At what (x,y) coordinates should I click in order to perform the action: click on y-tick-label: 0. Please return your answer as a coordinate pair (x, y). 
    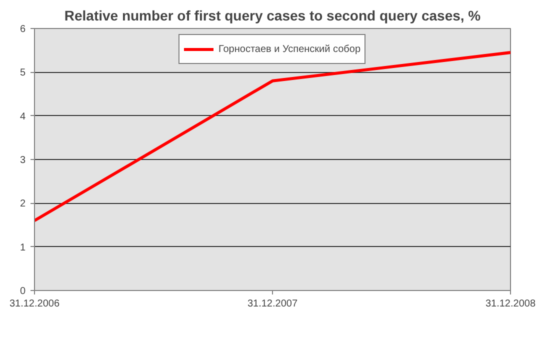
    Looking at the image, I should click on (23, 291).